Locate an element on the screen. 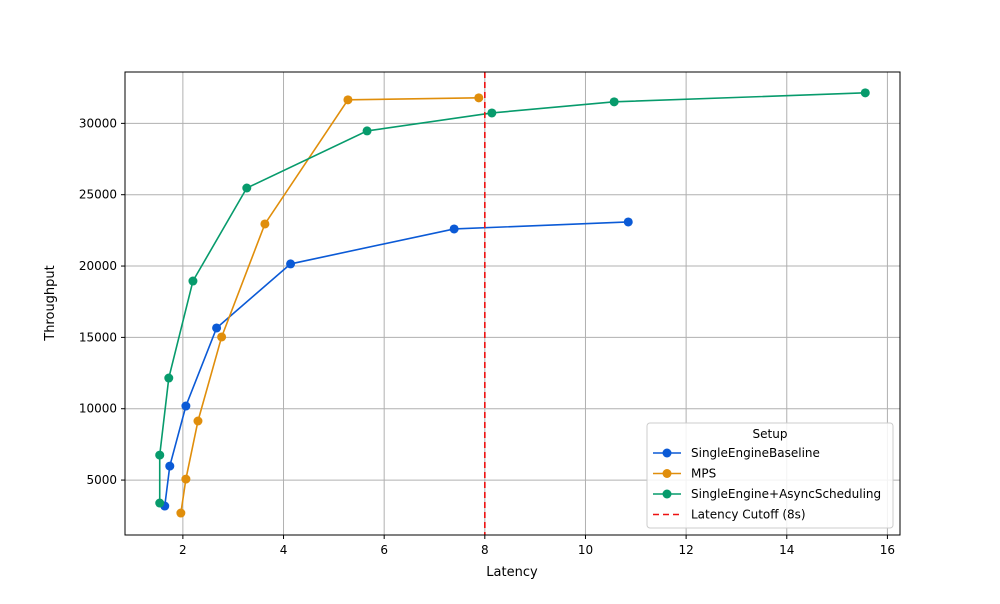  y-tick-label: 20000 is located at coordinates (98, 266).